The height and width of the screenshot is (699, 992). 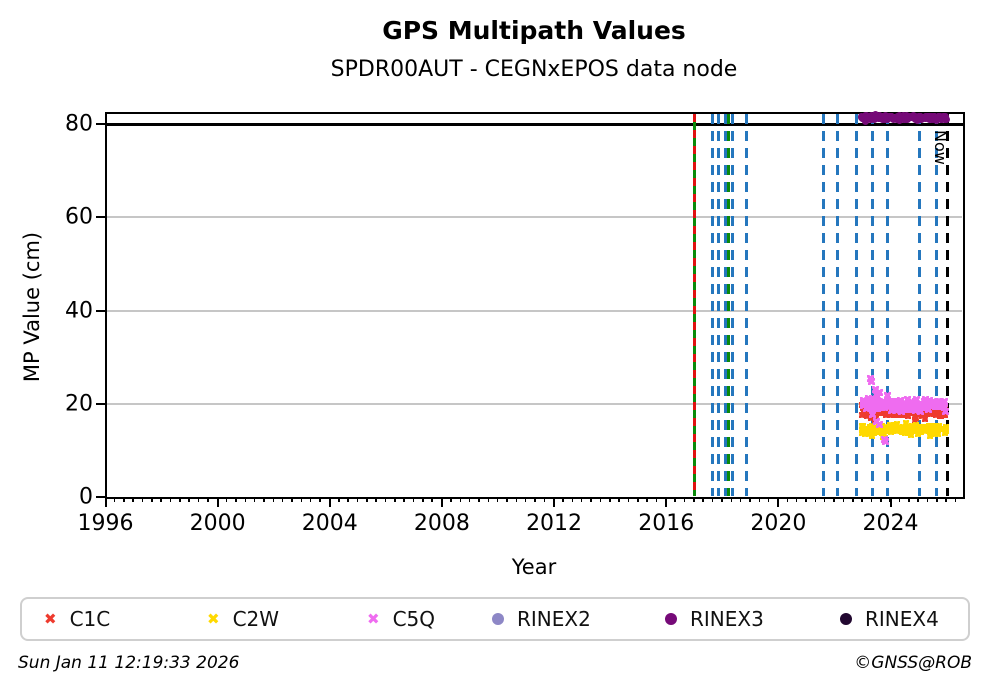 I want to click on y-tick-label: 20, so click(x=79, y=404).